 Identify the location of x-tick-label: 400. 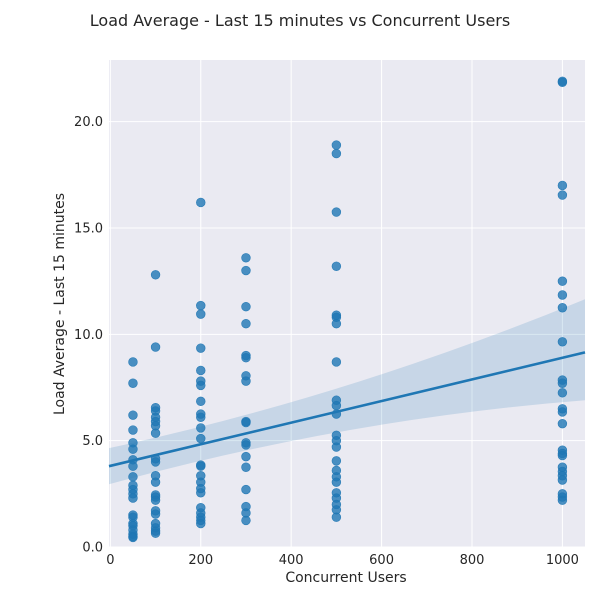
(291, 560).